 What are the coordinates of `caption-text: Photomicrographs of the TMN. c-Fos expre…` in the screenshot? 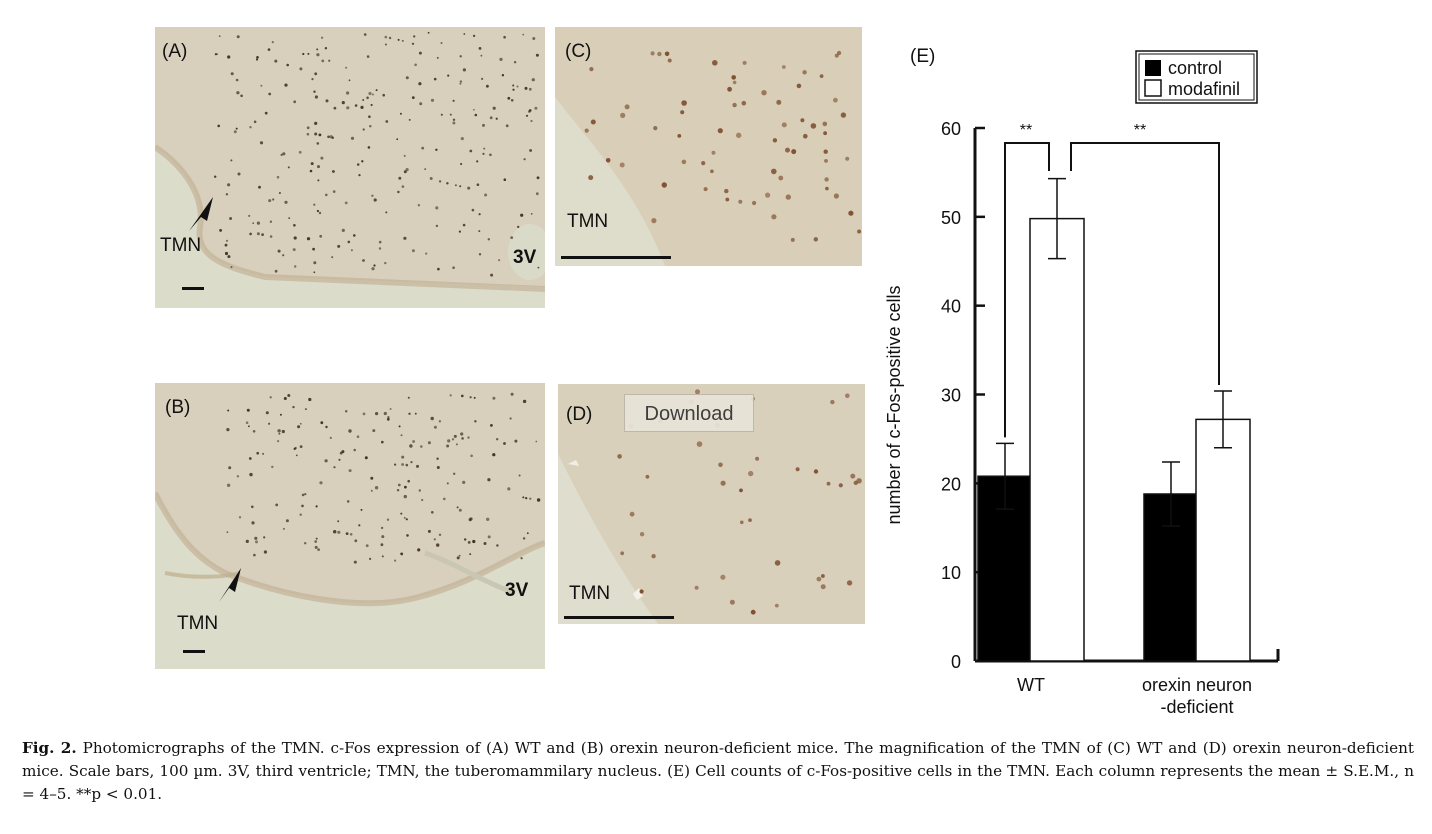 It's located at (718, 771).